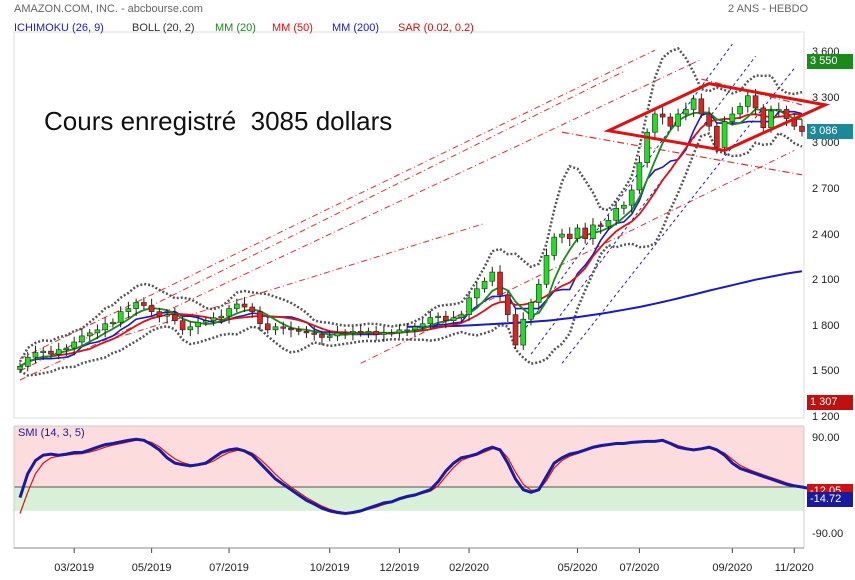 The image size is (855, 580). What do you see at coordinates (830, 61) in the screenshot?
I see `price-value-tag: 3 550` at bounding box center [830, 61].